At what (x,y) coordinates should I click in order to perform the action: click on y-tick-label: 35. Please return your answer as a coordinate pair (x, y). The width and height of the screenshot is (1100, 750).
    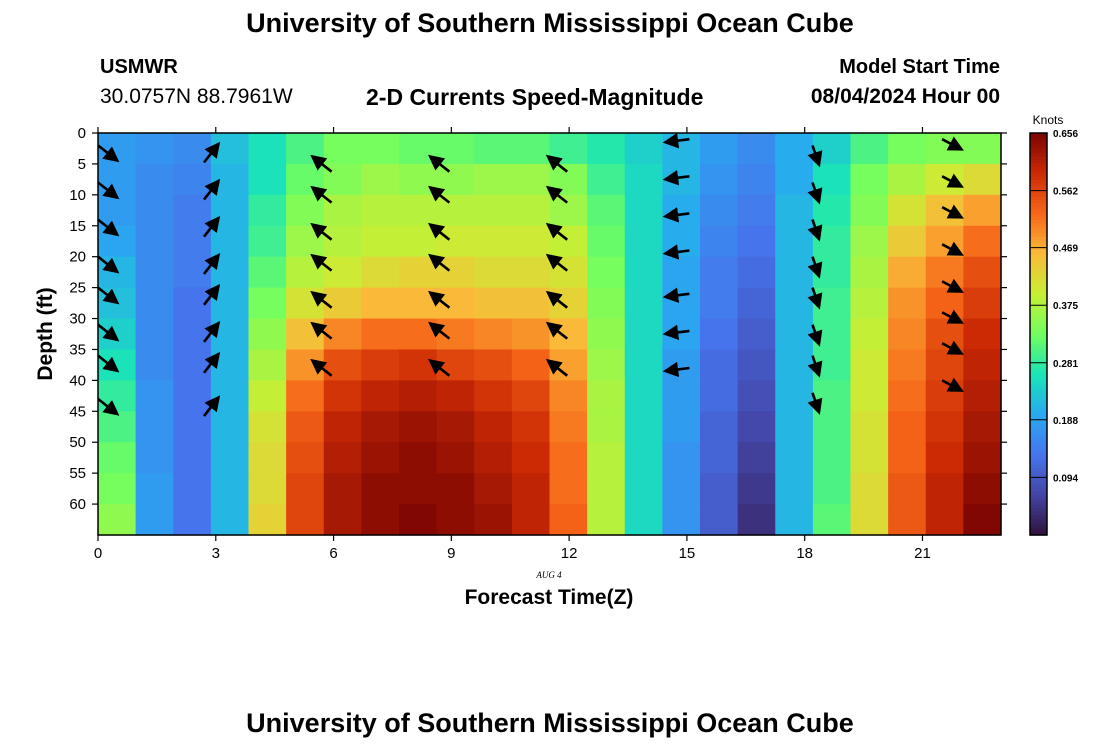
    Looking at the image, I should click on (77, 349).